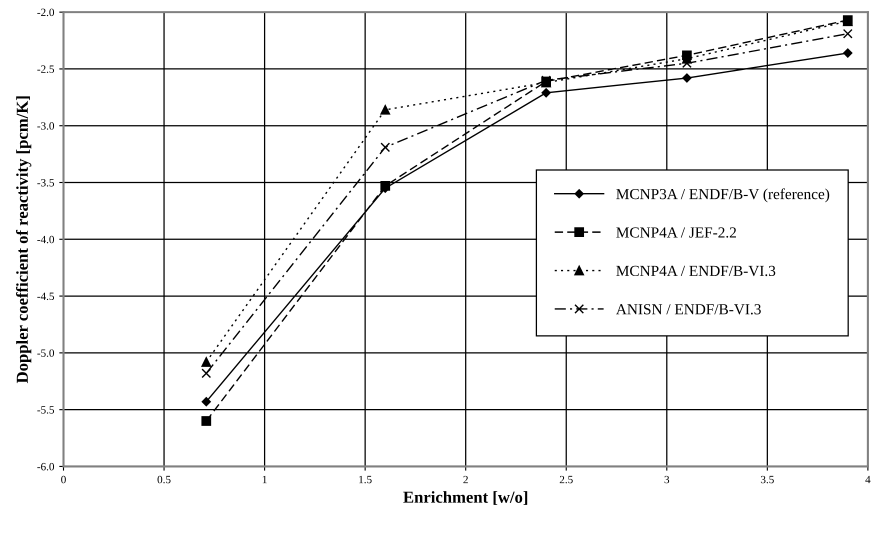 This screenshot has width=882, height=552. I want to click on y-tick-label: -5.5, so click(45, 410).